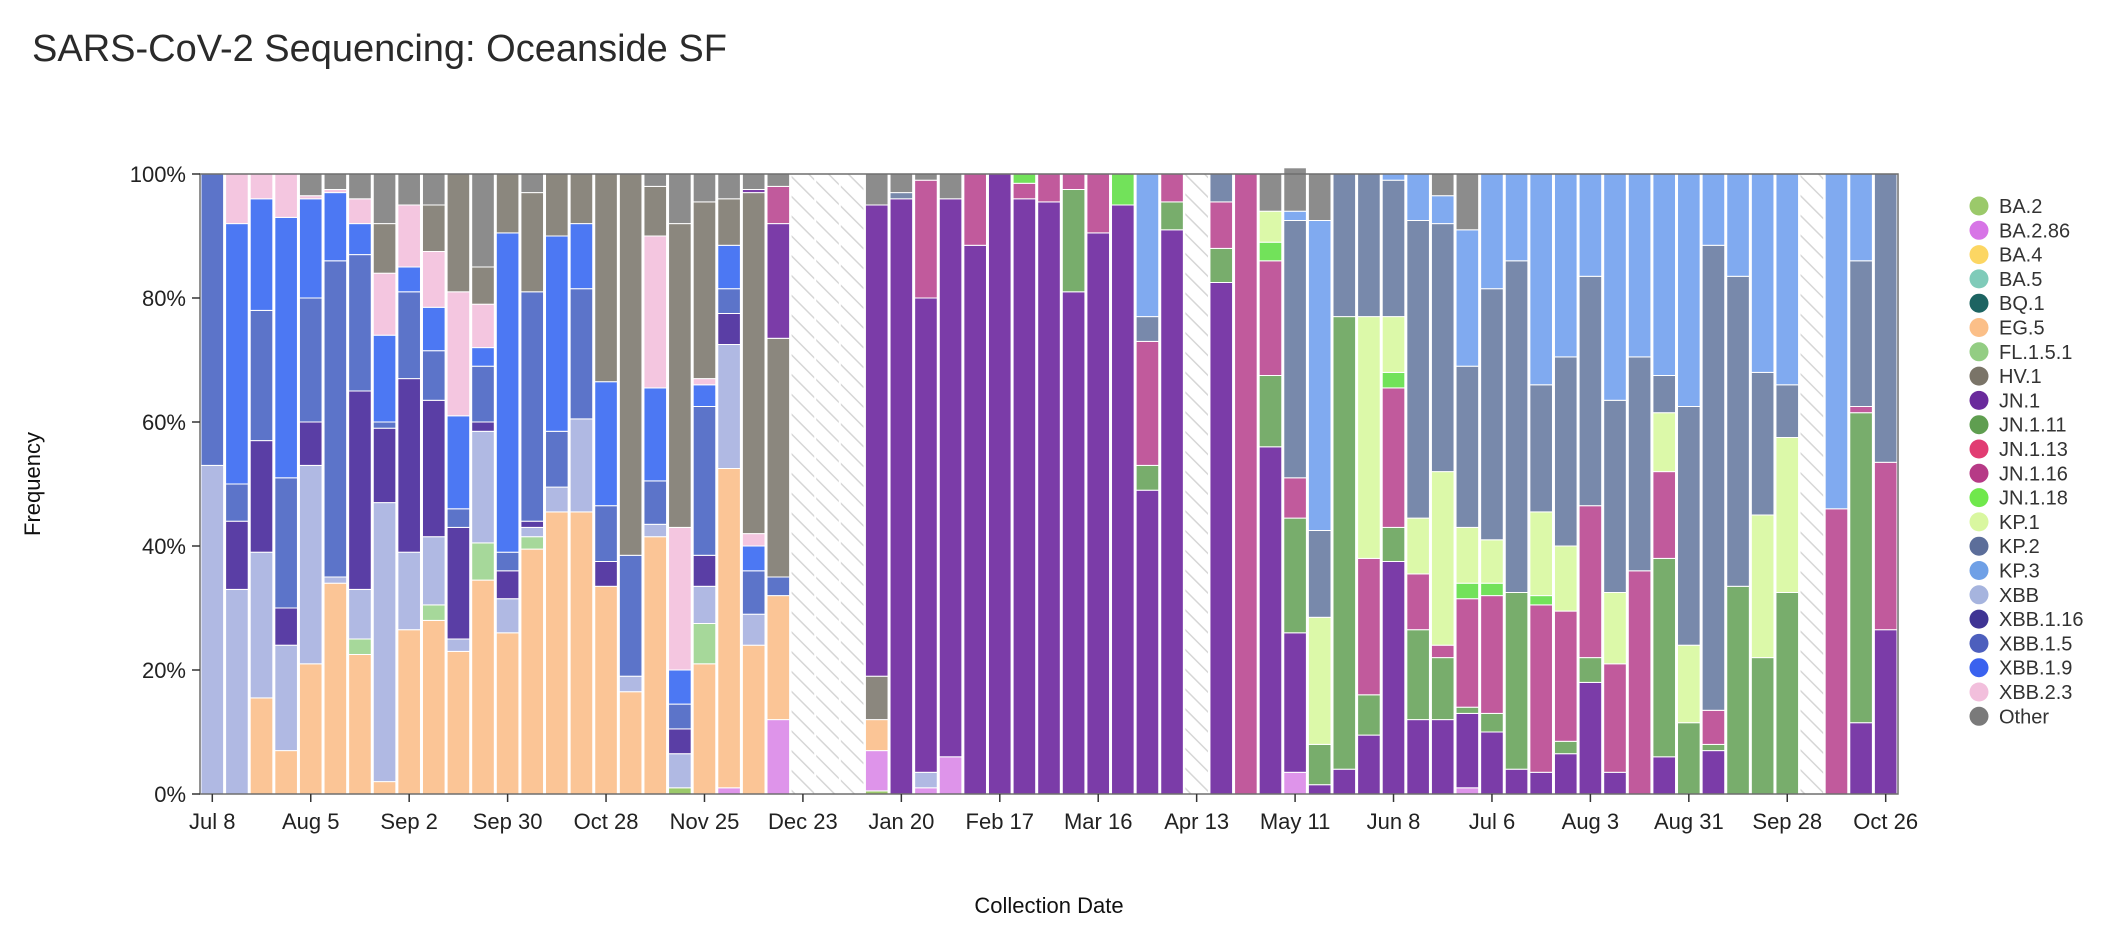 Image resolution: width=2110 pixels, height=930 pixels. Describe the element at coordinates (2033, 499) in the screenshot. I see `legend-label: JN.1.18` at that location.